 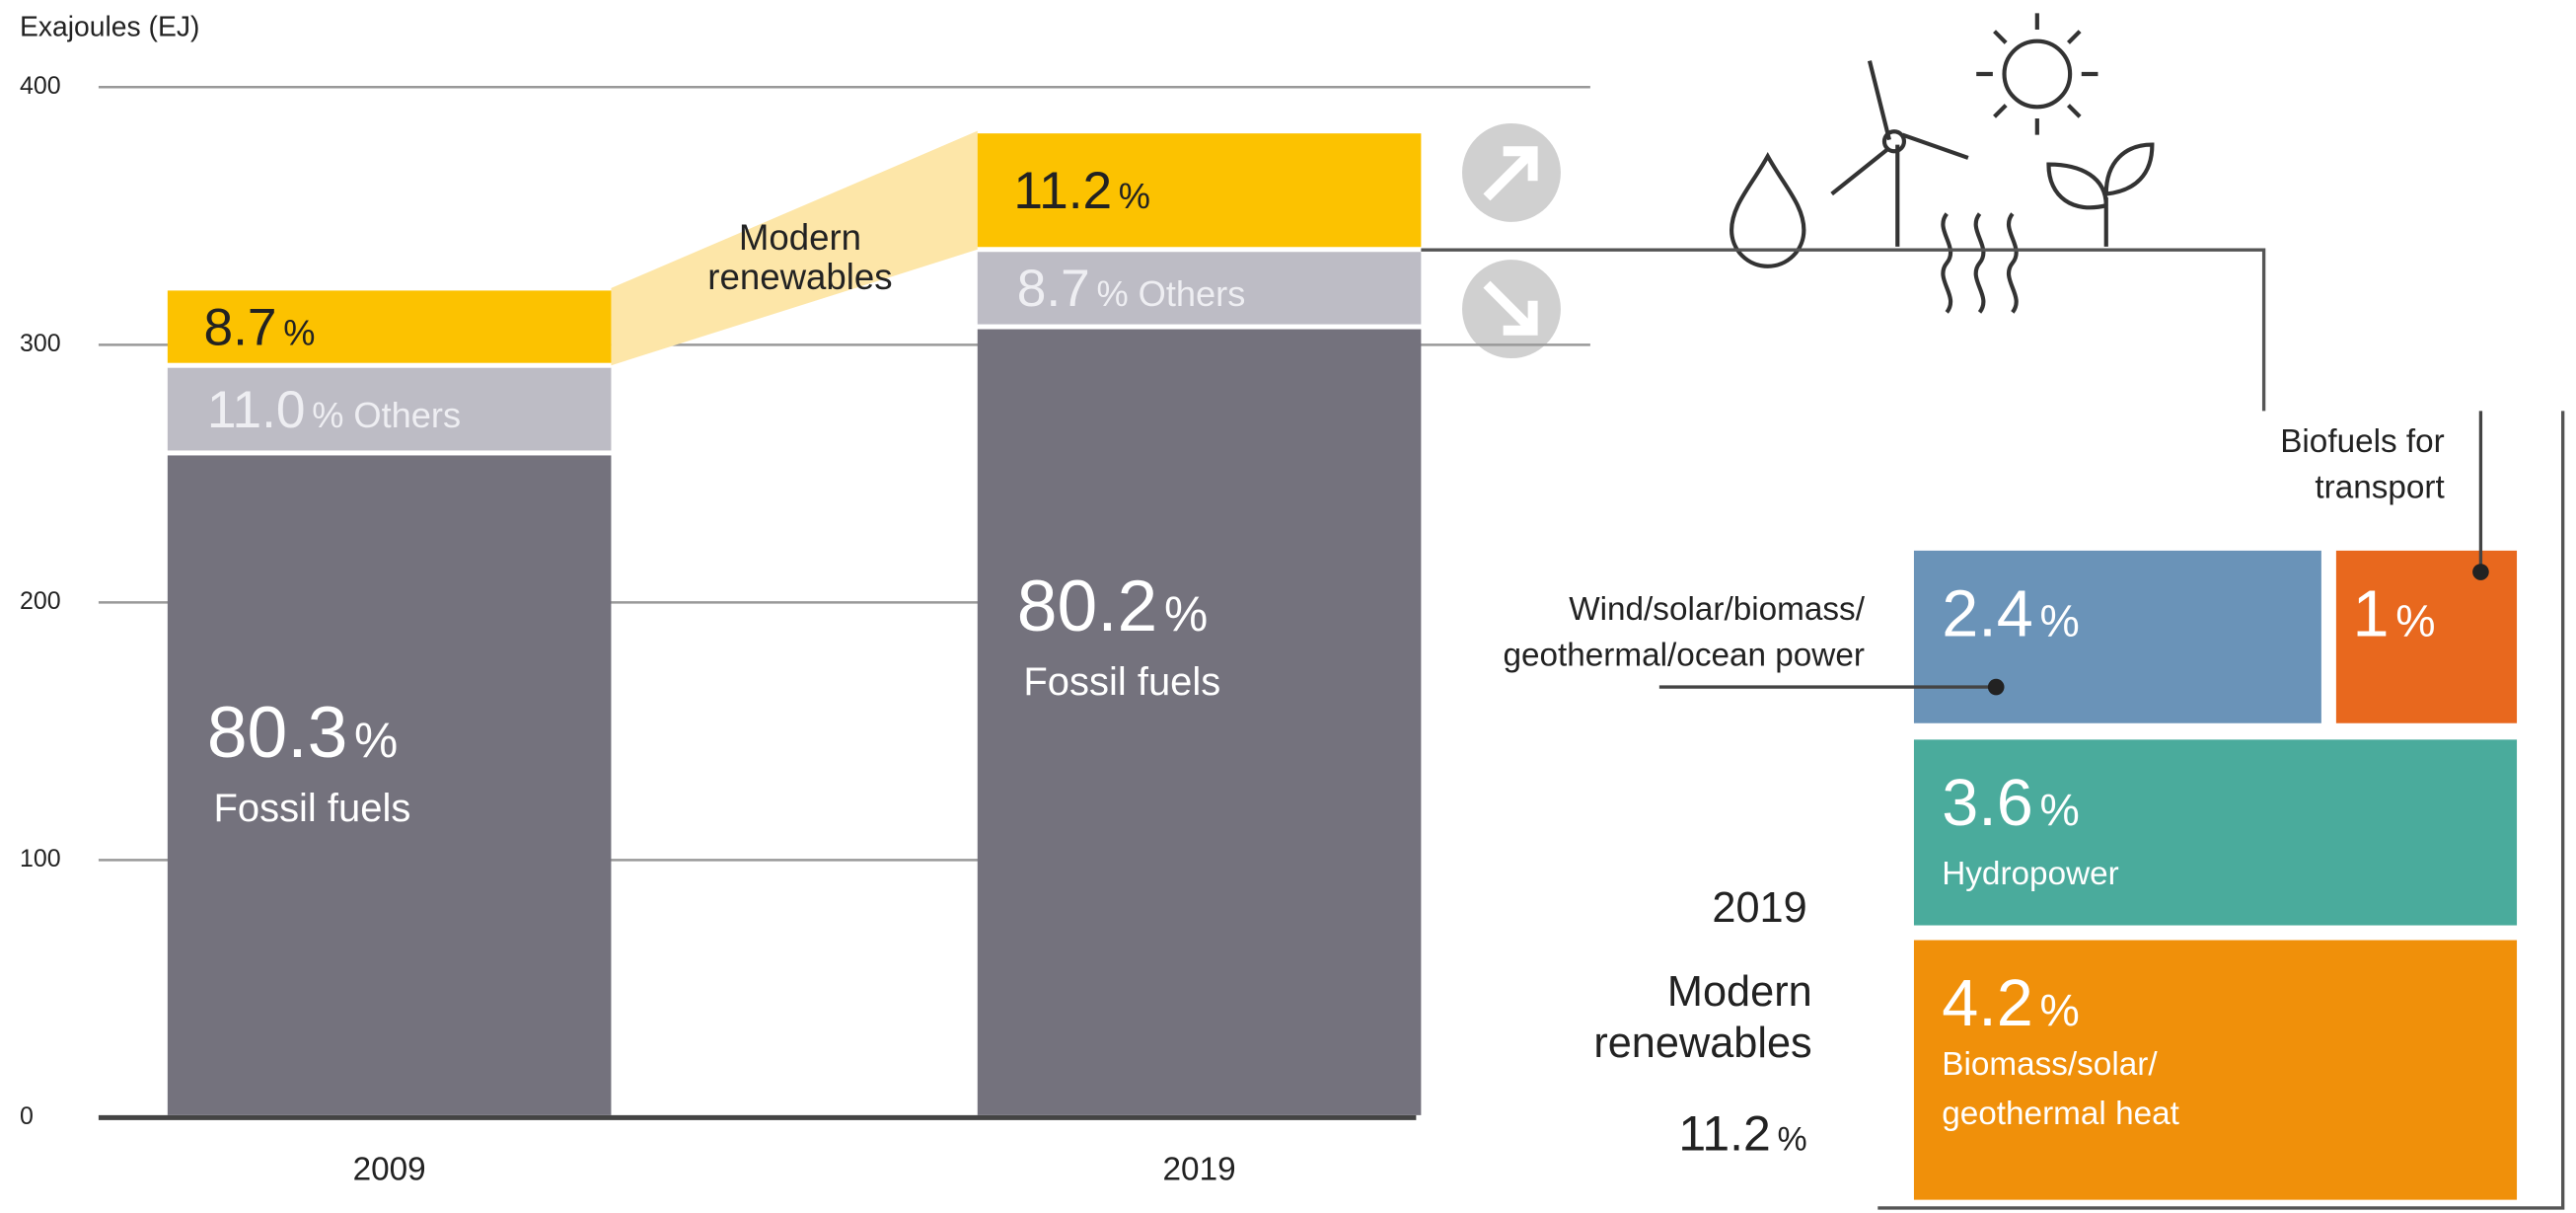 What do you see at coordinates (2030, 874) in the screenshot?
I see `breakdown-label: Hydropower` at bounding box center [2030, 874].